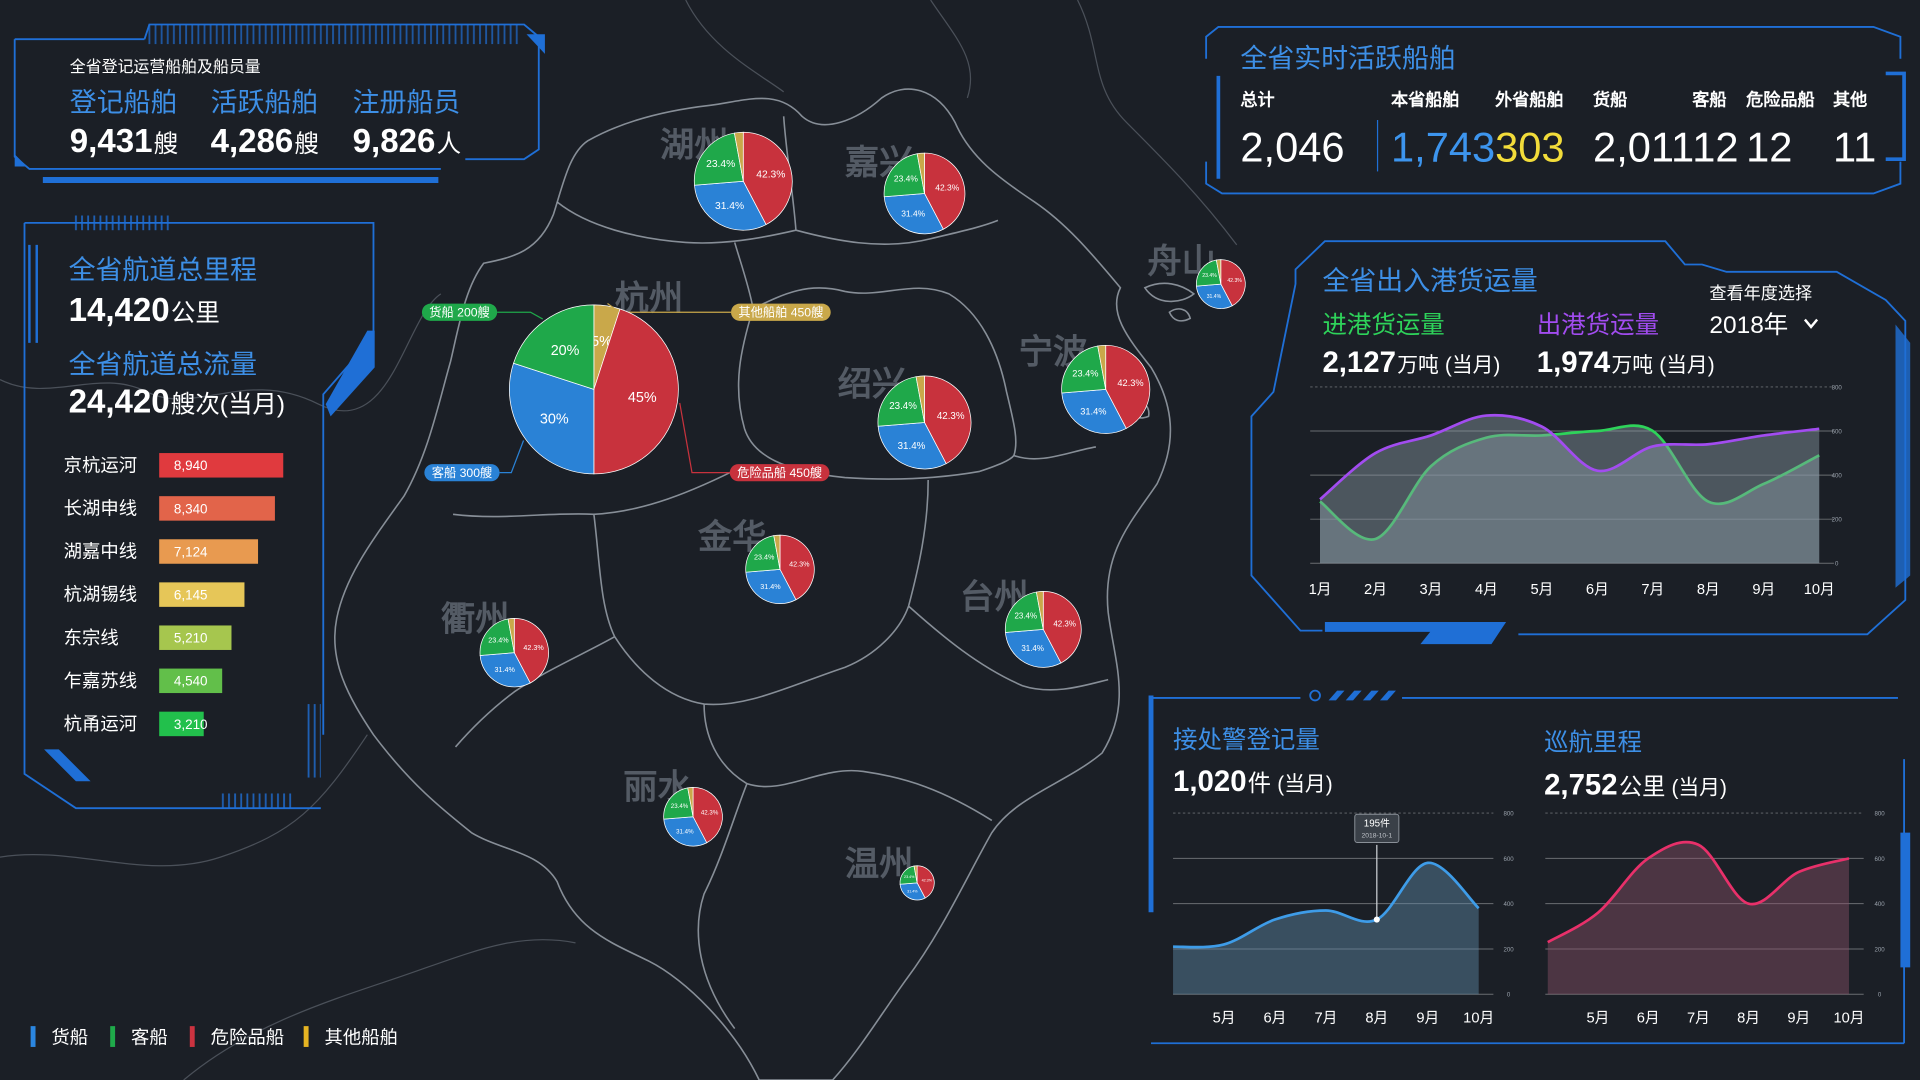 This screenshot has height=1080, width=1920. I want to click on stat-number: 1,974, so click(1574, 362).